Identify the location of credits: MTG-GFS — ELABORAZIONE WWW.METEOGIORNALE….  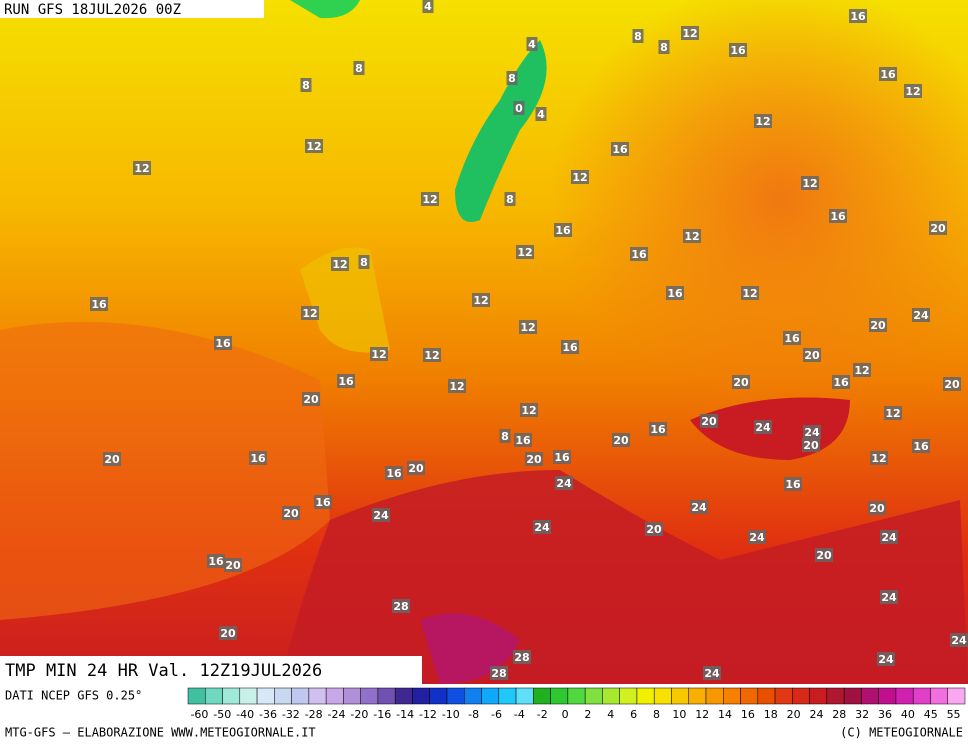
(160, 733).